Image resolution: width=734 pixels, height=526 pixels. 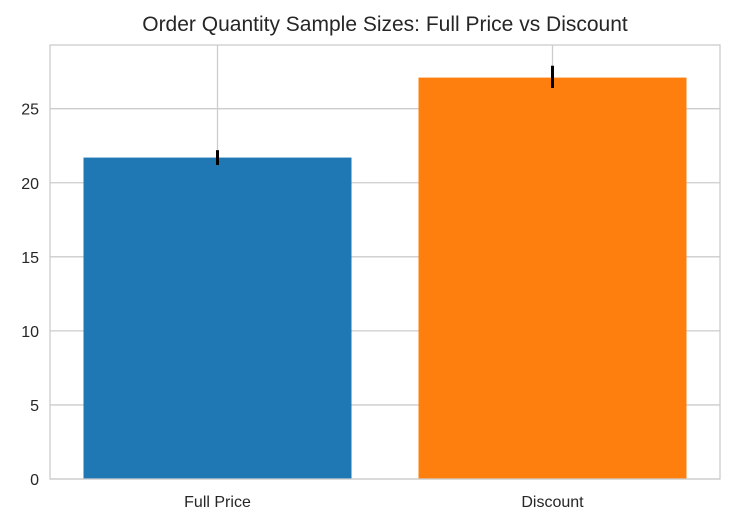 What do you see at coordinates (34, 406) in the screenshot?
I see `y-tick-label: 5` at bounding box center [34, 406].